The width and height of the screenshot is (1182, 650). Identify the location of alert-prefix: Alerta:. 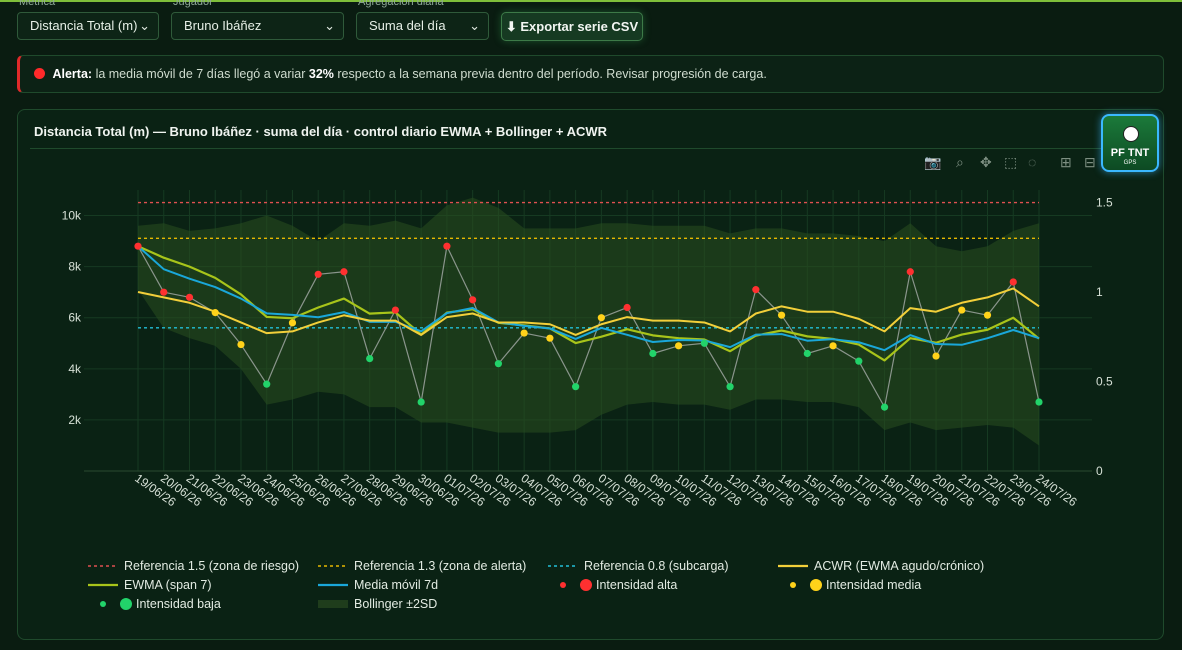
(72, 74).